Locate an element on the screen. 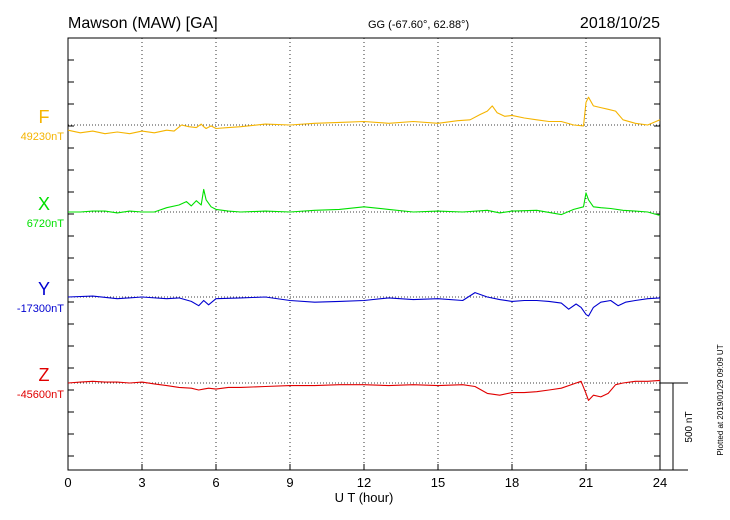 This screenshot has width=730, height=520. x-tick-label-3: 3 is located at coordinates (141, 482).